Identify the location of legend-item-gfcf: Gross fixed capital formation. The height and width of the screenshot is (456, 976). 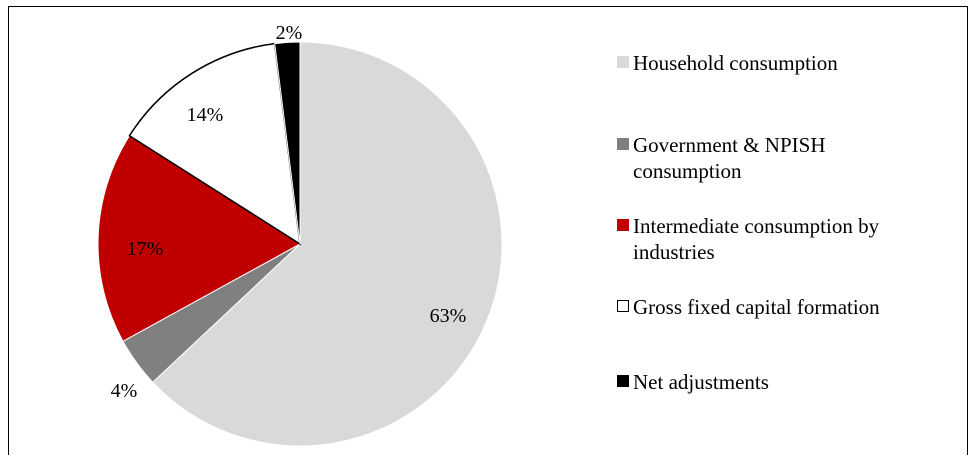
(785, 307).